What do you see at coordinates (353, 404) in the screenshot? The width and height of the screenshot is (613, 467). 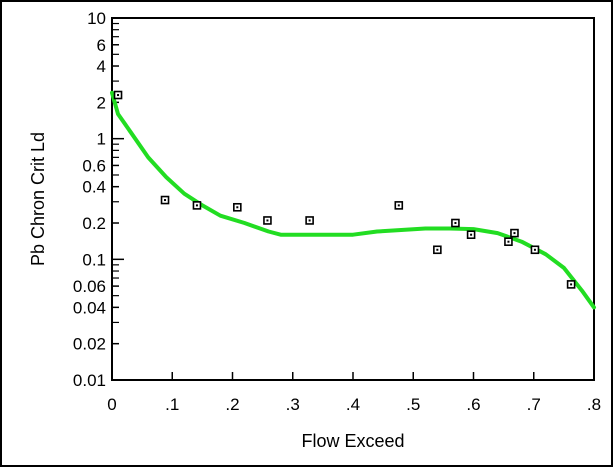 I see `x-tick-label: .4` at bounding box center [353, 404].